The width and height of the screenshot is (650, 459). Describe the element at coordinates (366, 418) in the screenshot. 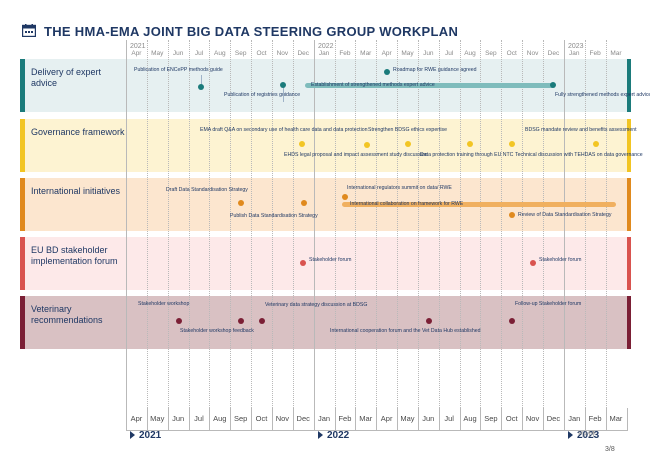

I see `bottom-month-label: Mar` at that location.